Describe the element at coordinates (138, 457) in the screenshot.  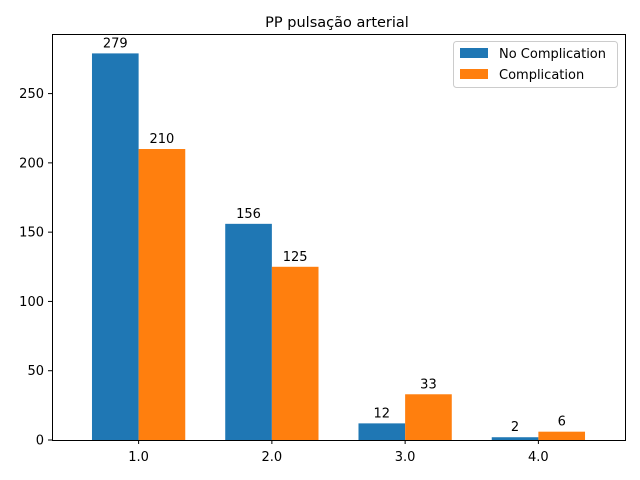
I see `x-tick-label: 1.0` at that location.